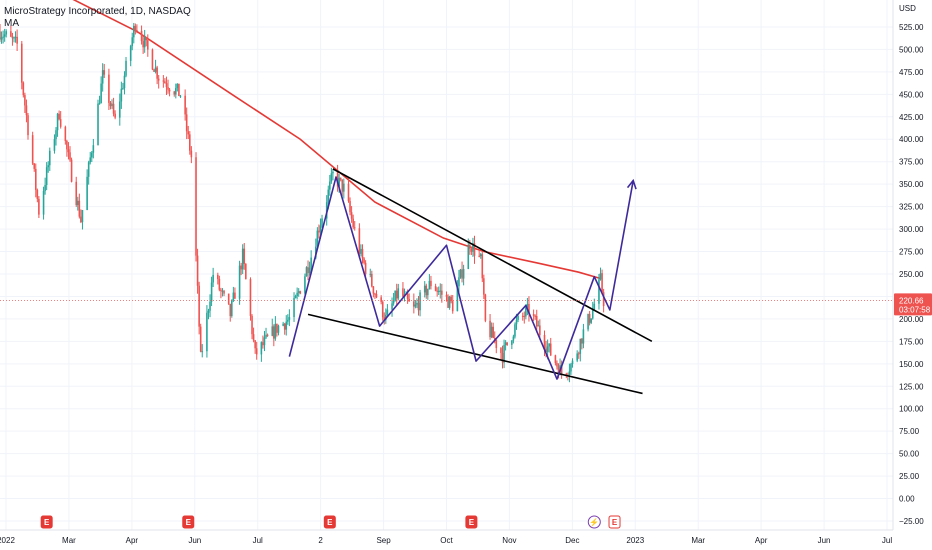  Describe the element at coordinates (194, 540) in the screenshot. I see `time-tick-label: Jun` at that location.